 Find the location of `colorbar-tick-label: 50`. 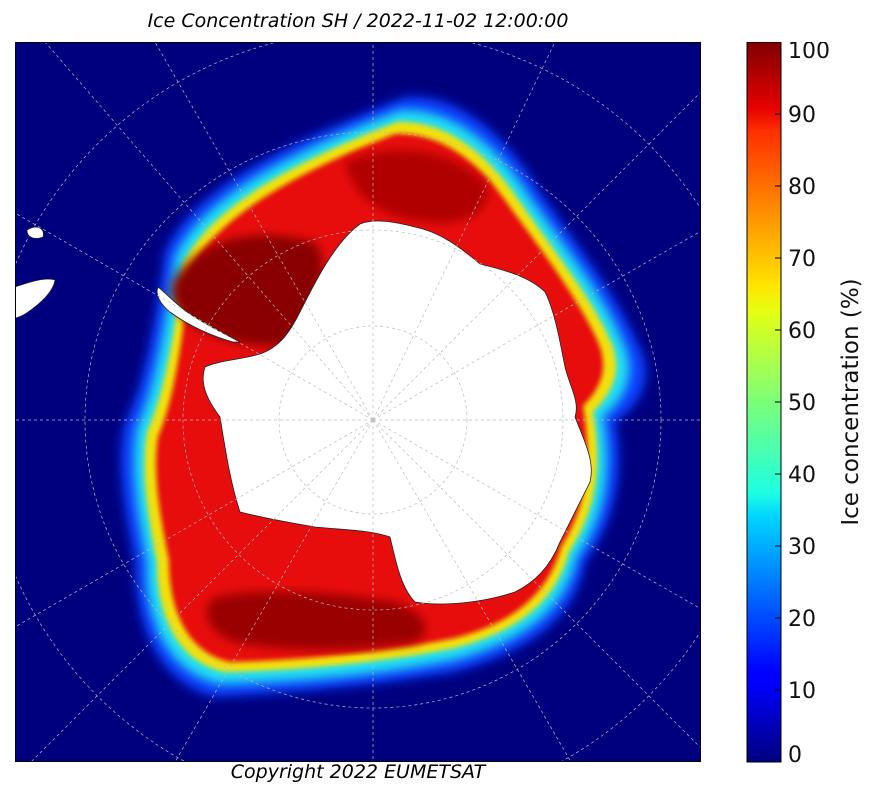

colorbar-tick-label: 50 is located at coordinates (802, 403).